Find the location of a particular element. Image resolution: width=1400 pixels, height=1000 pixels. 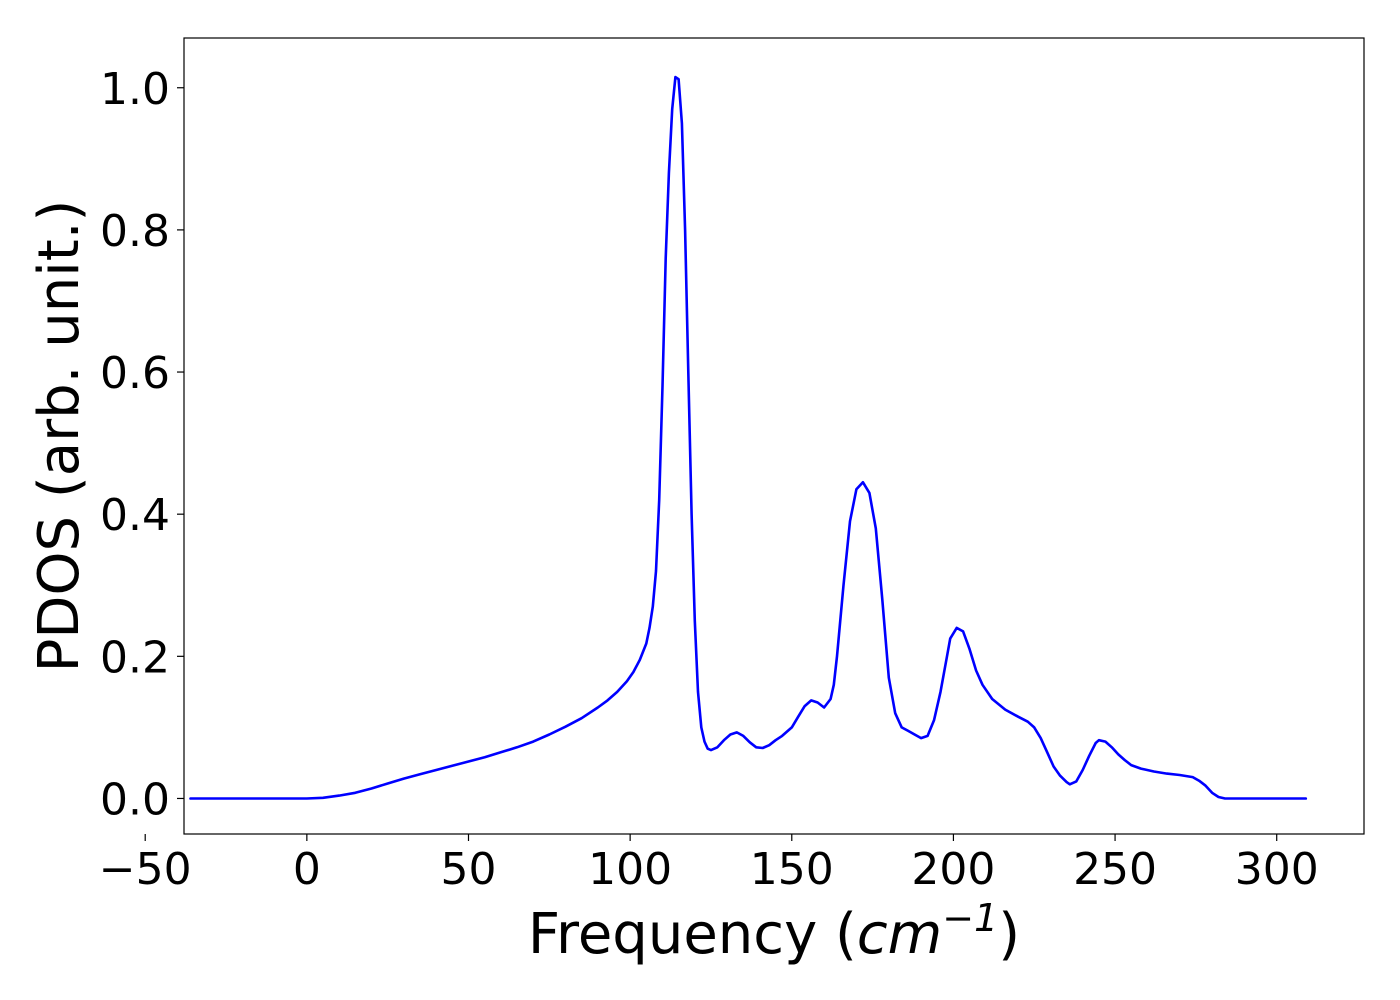

x-tick-label: 50 is located at coordinates (468, 869).